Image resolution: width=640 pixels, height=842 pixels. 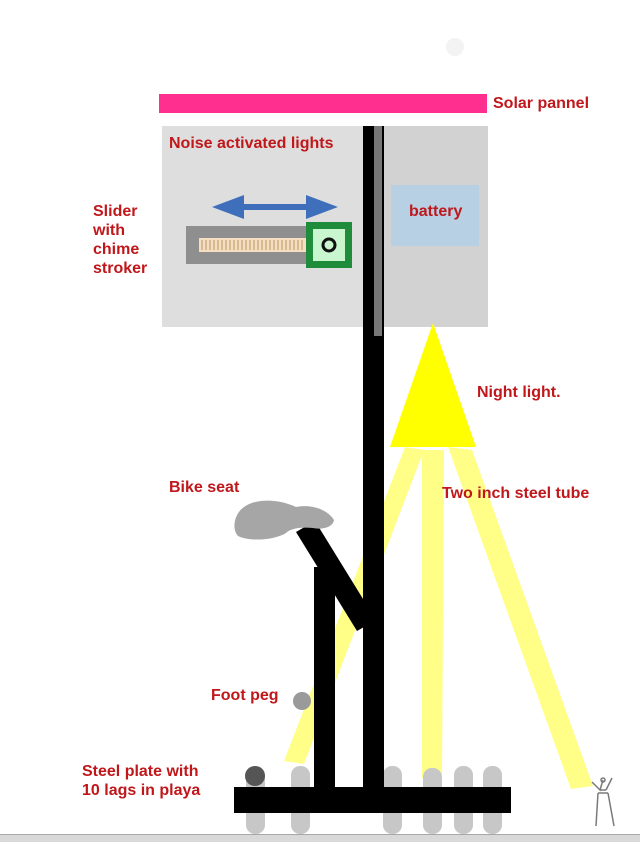 I want to click on light-beam-right, so click(x=520, y=618).